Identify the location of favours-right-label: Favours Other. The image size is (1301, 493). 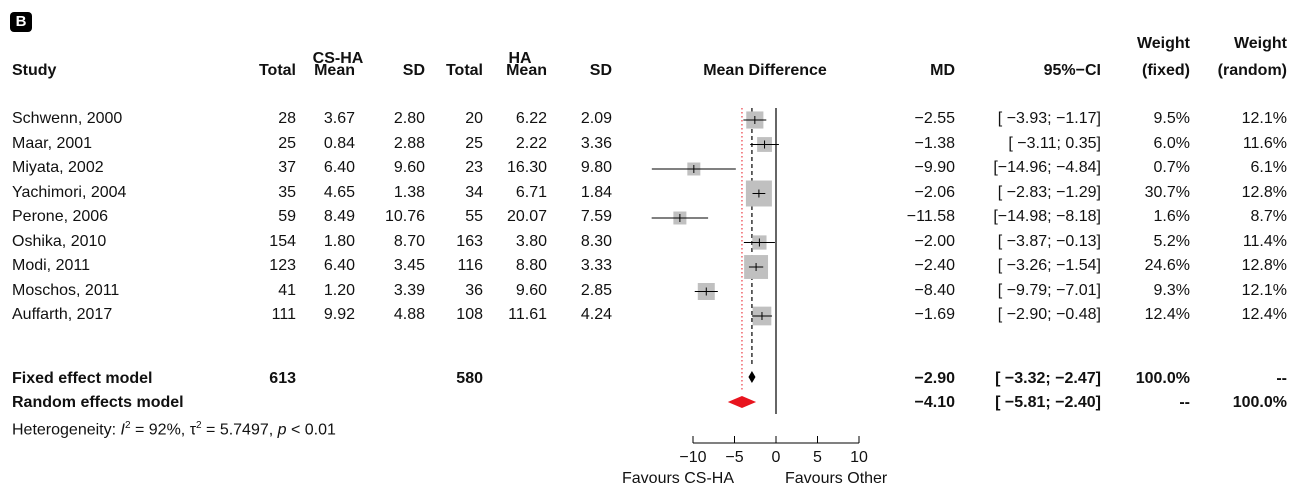
(836, 478).